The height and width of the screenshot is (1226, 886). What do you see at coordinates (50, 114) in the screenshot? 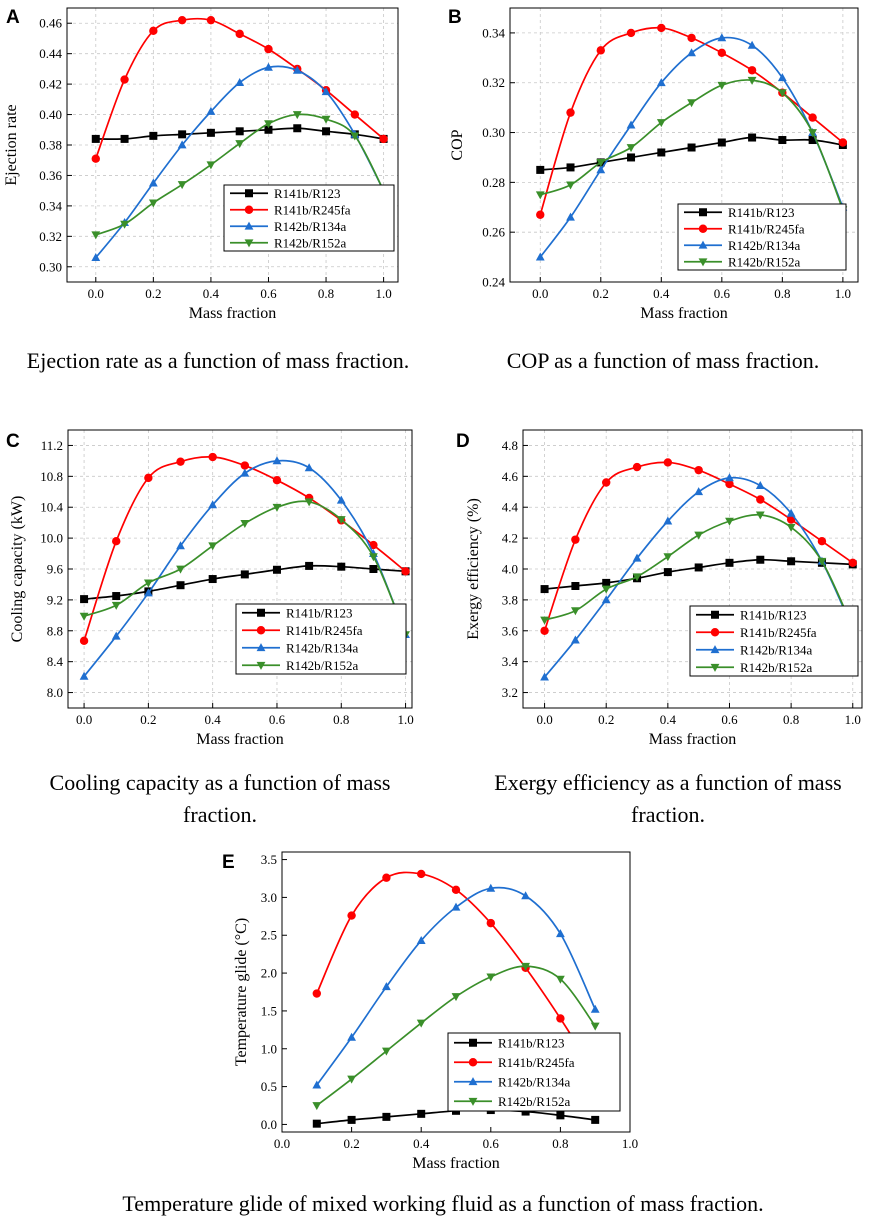
I see `y-tick-label: 0.40` at bounding box center [50, 114].